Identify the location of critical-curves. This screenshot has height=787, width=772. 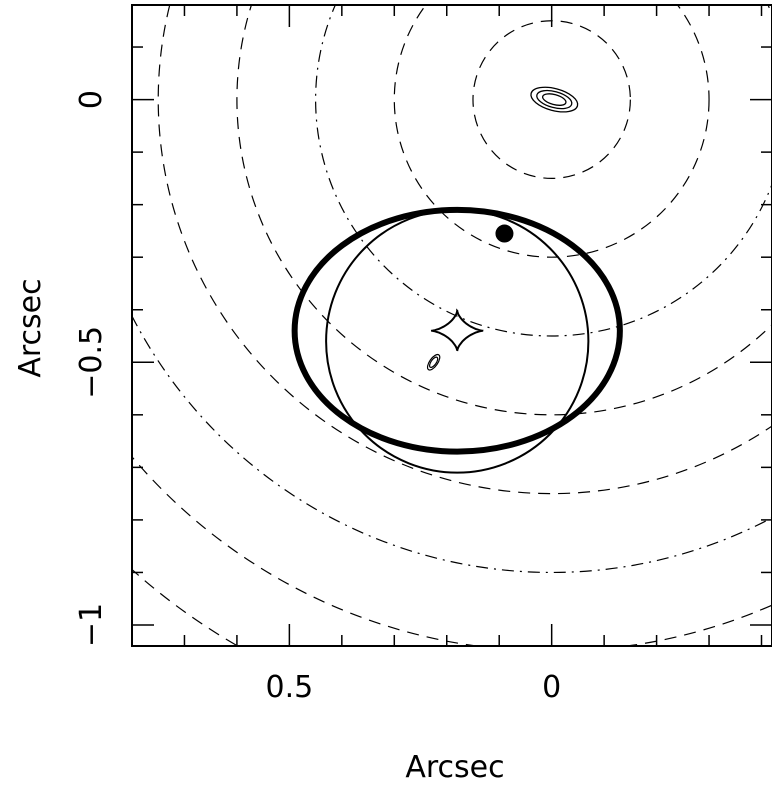
(457, 340).